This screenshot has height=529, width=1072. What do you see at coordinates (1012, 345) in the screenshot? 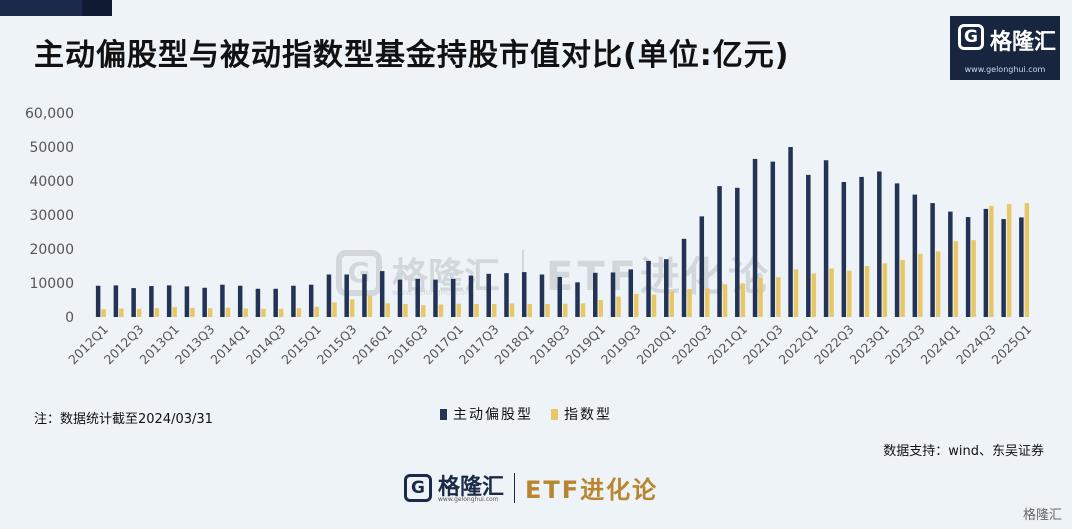
I see `x-tick-label: 2025Q1` at bounding box center [1012, 345].